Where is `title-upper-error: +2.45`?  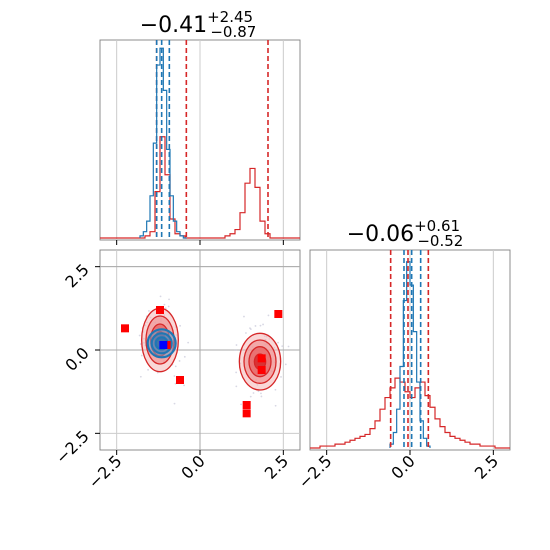
title-upper-error: +2.45 is located at coordinates (230, 17).